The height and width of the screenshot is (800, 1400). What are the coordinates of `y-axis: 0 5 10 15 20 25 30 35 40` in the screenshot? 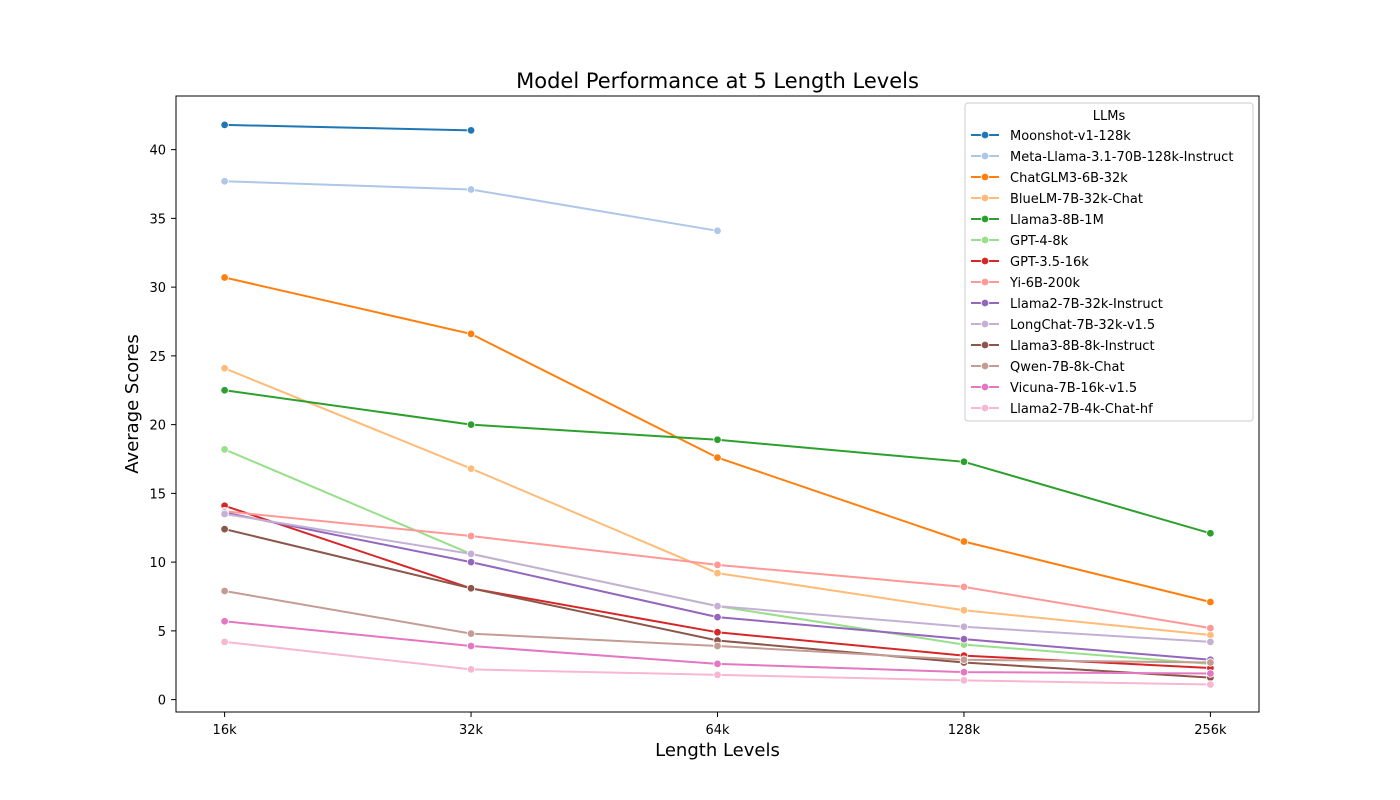 It's located at (162, 426).